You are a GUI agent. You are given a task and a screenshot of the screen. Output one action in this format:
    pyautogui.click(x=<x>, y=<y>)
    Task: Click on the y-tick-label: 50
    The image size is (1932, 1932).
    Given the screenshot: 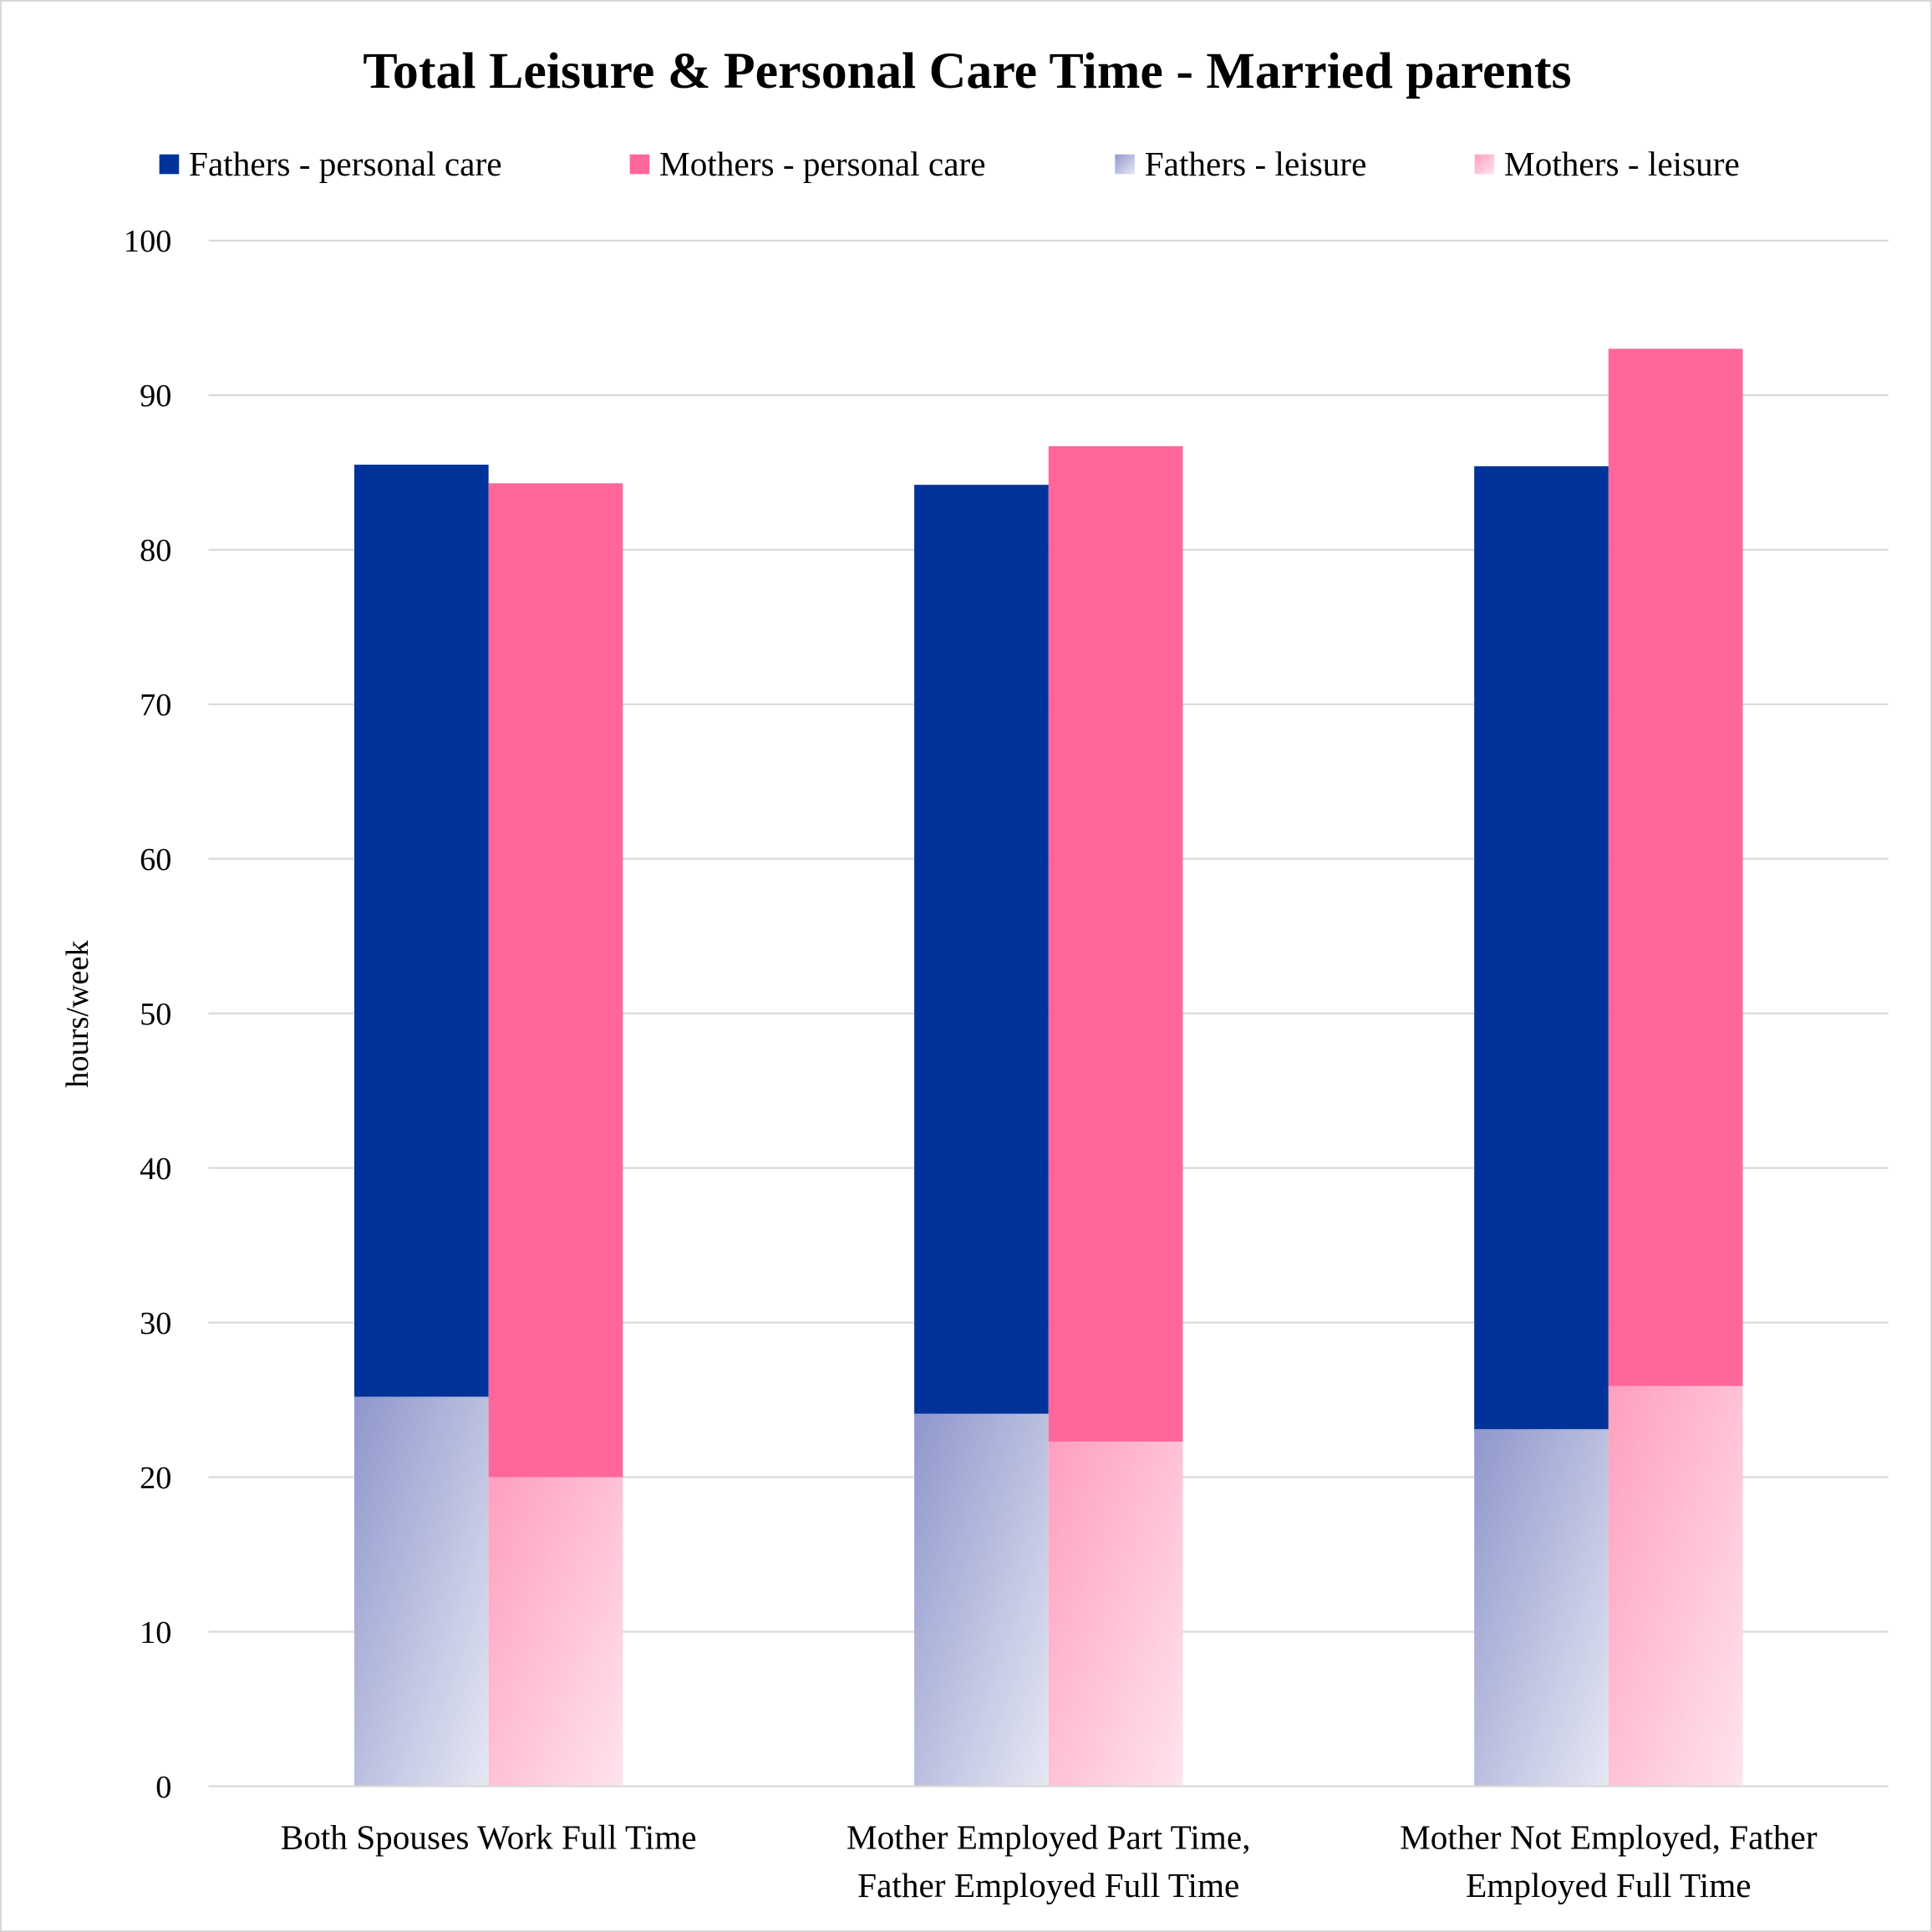 What is the action you would take?
    pyautogui.click(x=155, y=1014)
    